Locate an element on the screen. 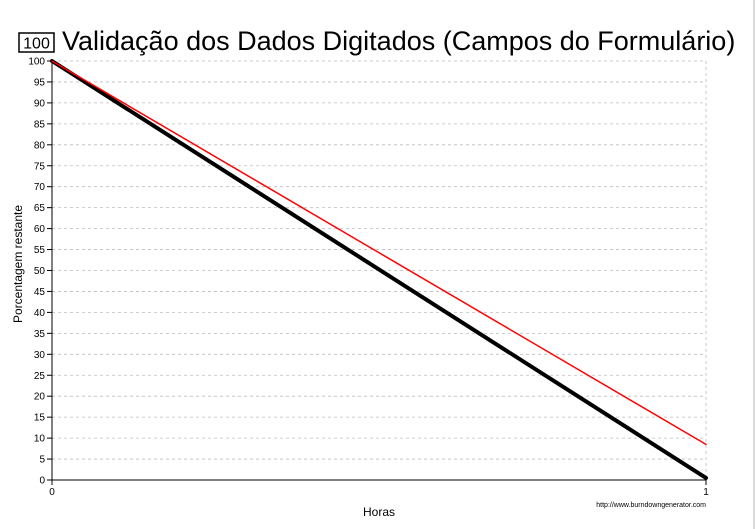 Image resolution: width=755 pixels, height=529 pixels. x-tick-label: 0 is located at coordinates (52, 492).